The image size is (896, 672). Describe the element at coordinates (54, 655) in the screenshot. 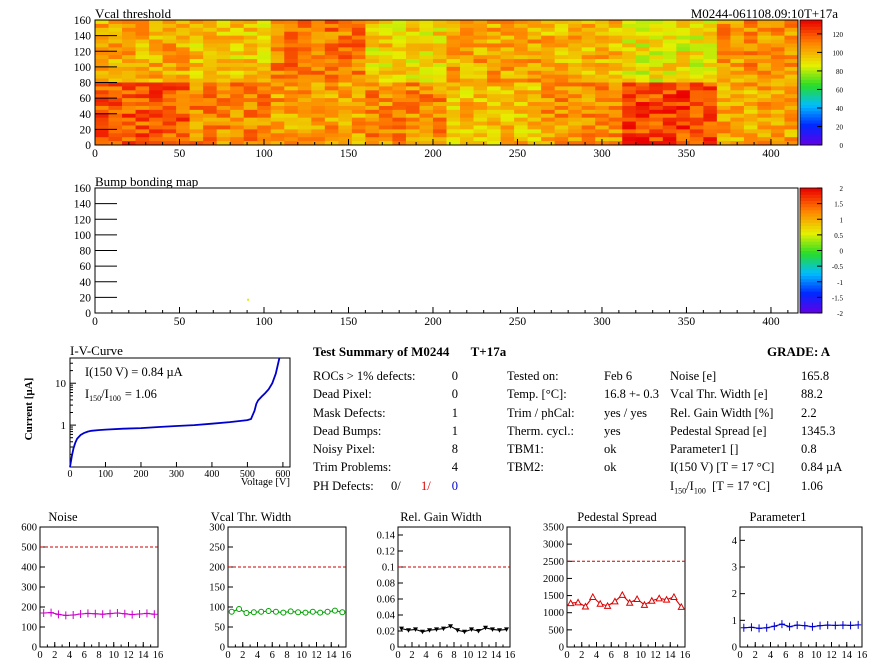

I see `x-tick-label: 2` at that location.